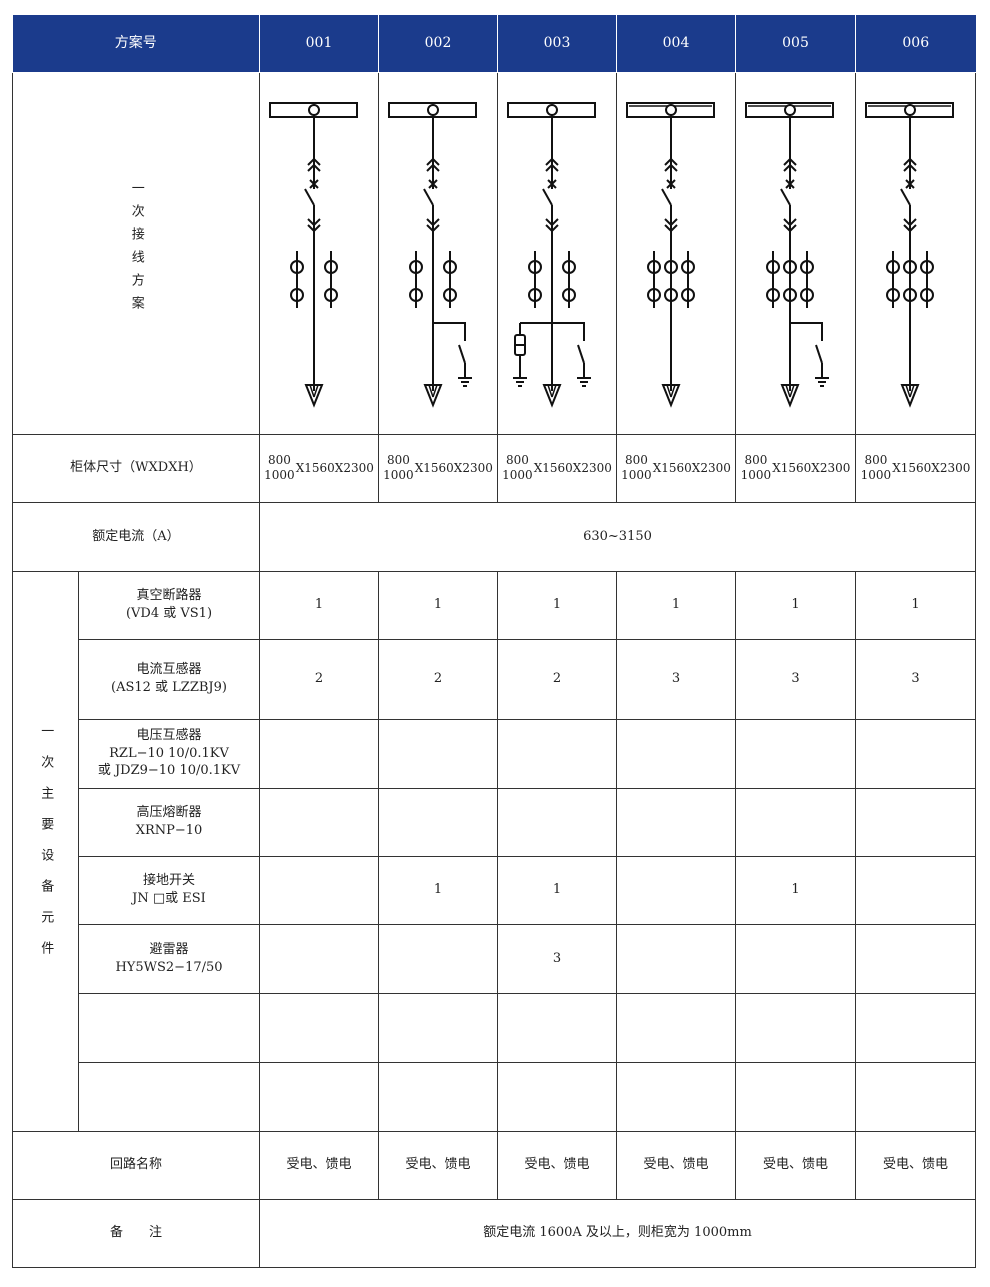  Describe the element at coordinates (438, 44) in the screenshot. I see `scheme-number: 002` at that location.